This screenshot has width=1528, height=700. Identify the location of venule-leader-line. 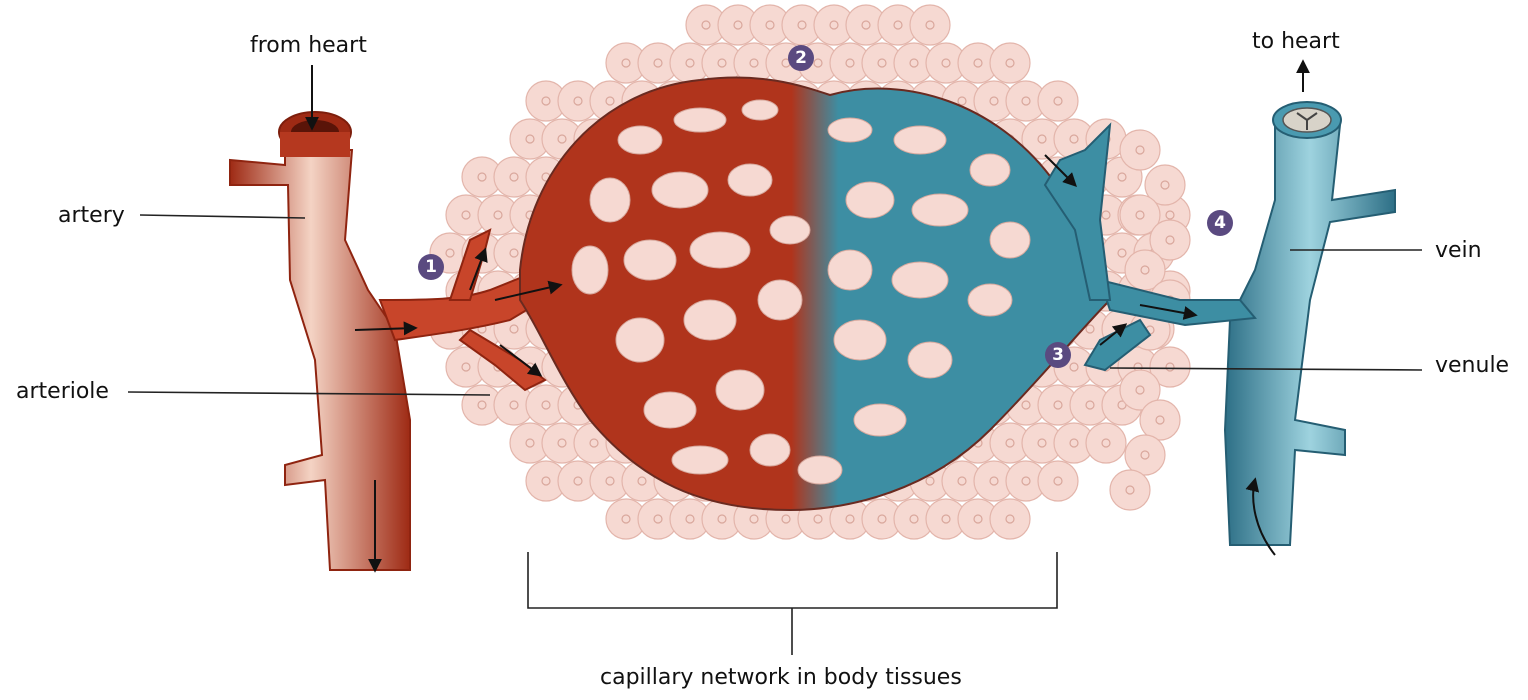
(1266, 369).